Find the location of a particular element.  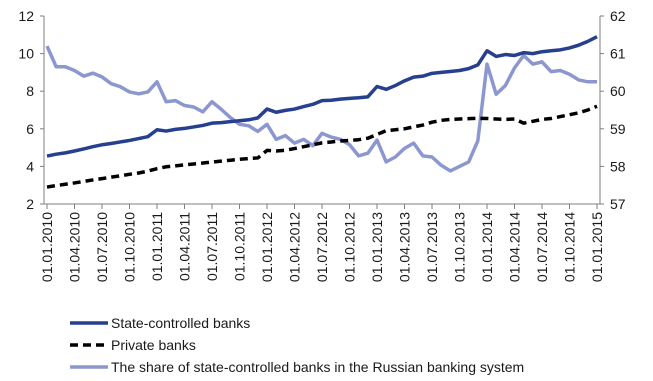

right-y-axis-ticks: 57 58 59 60 61 62 is located at coordinates (613, 110).